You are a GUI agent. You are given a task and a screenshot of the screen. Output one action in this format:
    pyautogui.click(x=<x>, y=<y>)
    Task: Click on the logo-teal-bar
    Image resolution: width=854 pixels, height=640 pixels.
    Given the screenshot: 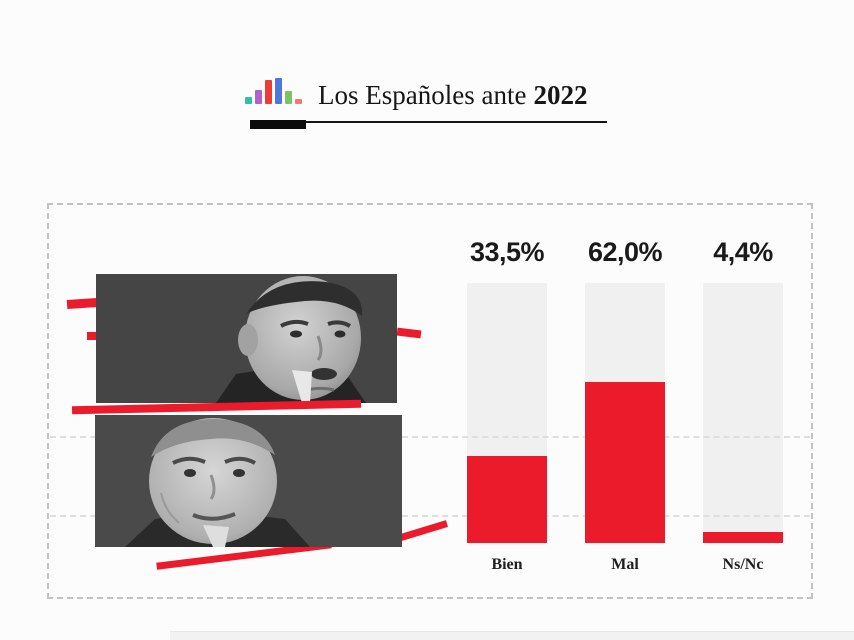 What is the action you would take?
    pyautogui.click(x=248, y=100)
    